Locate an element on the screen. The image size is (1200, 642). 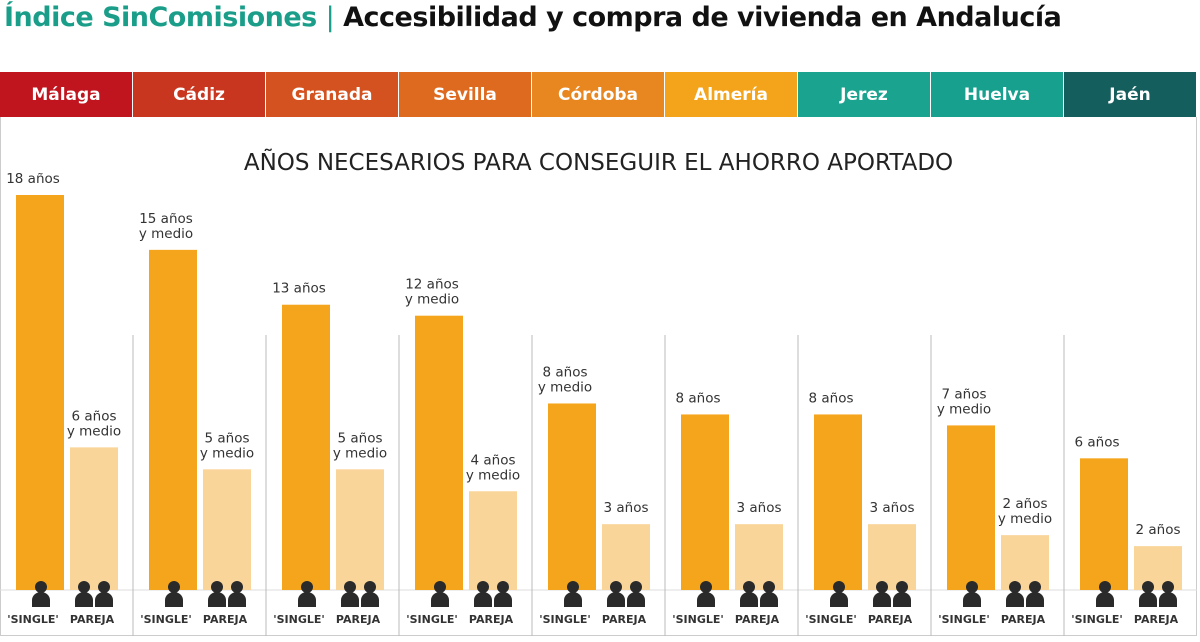
city-tab-5: Almería is located at coordinates (731, 94).